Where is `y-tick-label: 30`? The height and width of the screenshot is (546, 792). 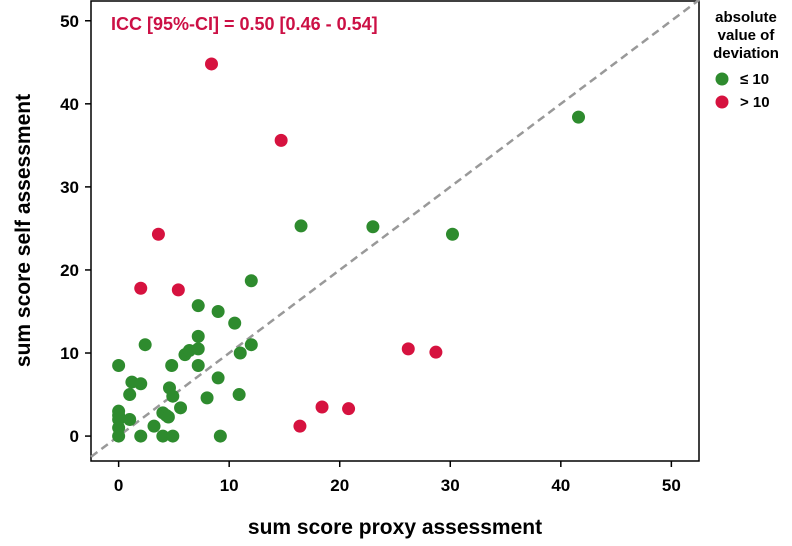 y-tick-label: 30 is located at coordinates (69, 187).